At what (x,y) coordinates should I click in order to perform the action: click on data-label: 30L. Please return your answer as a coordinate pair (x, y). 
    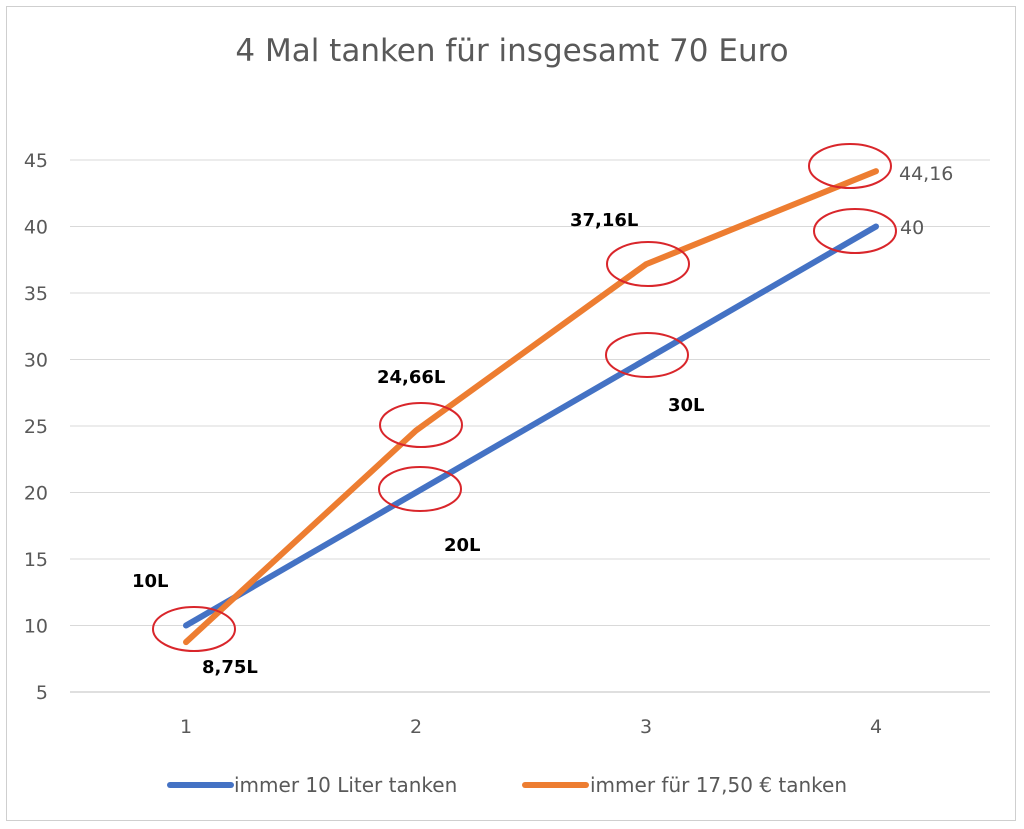
    Looking at the image, I should click on (686, 405).